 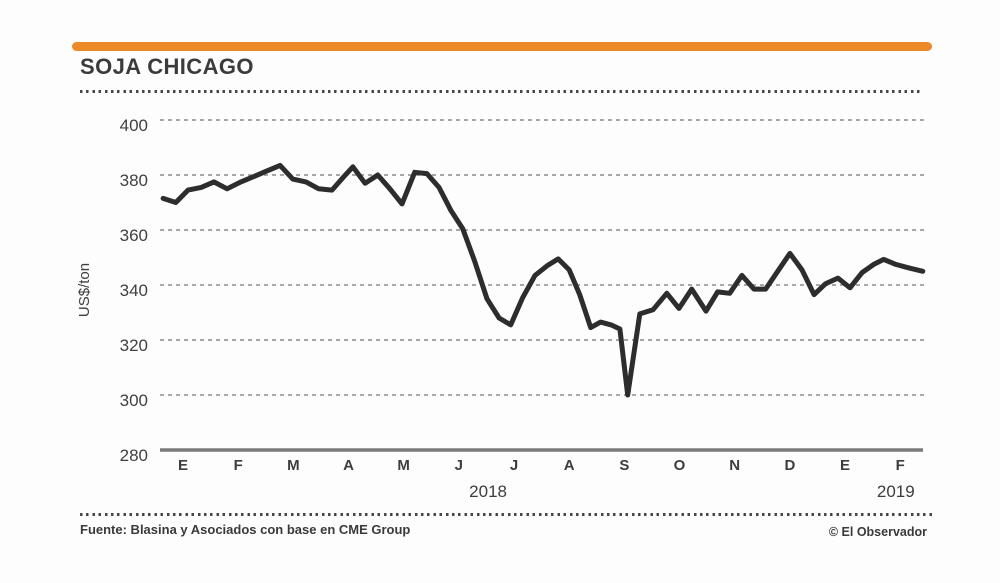 What do you see at coordinates (679, 465) in the screenshot?
I see `x-tick-label-9-O: O` at bounding box center [679, 465].